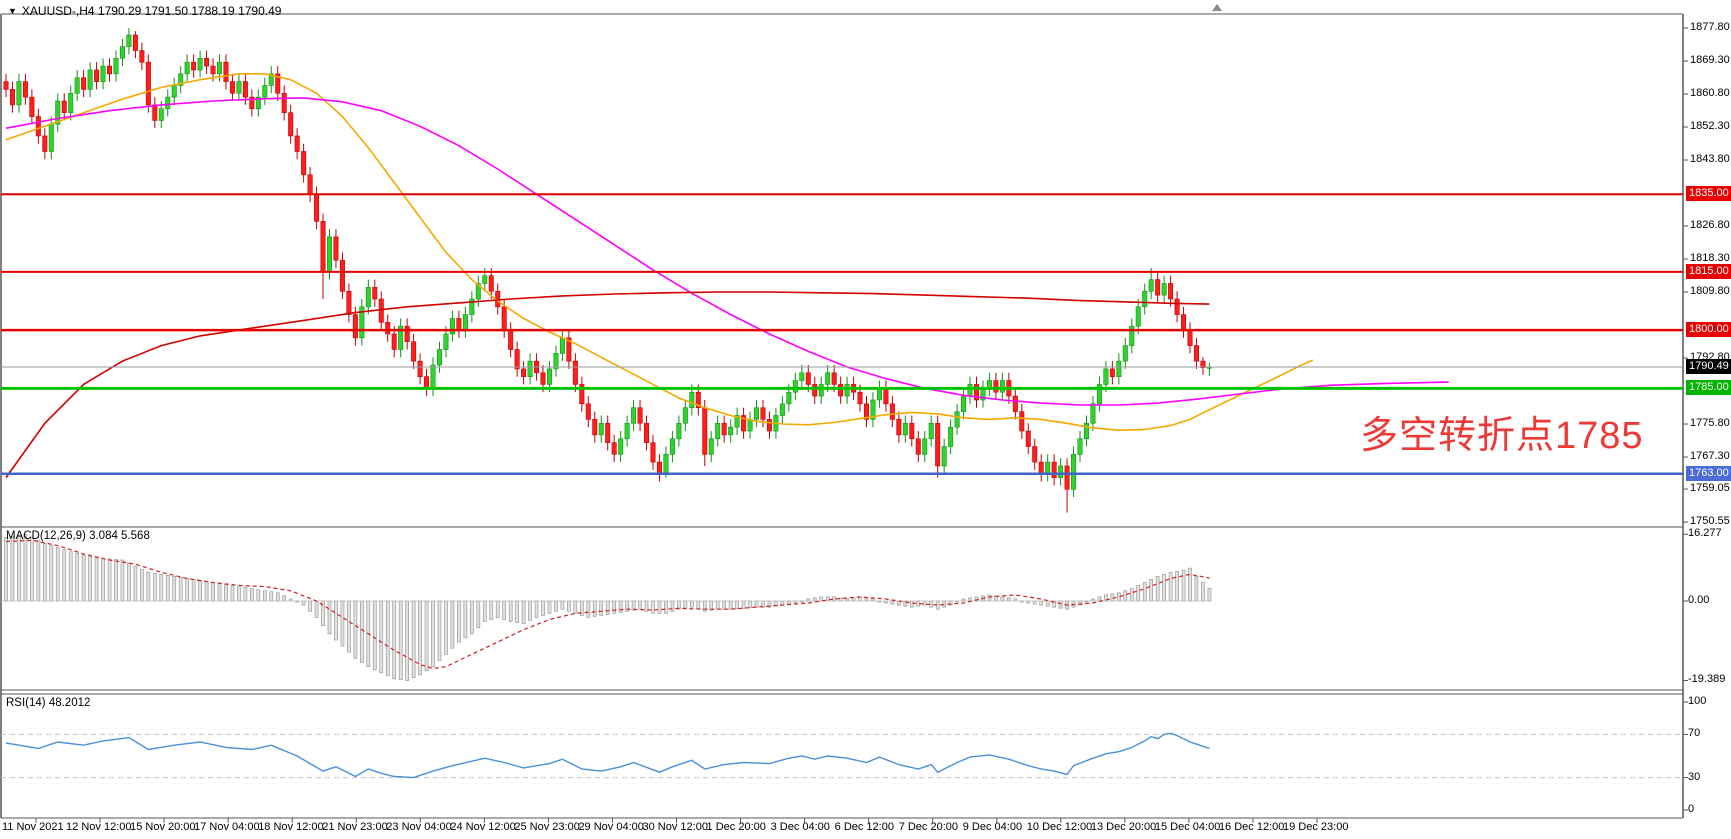 This screenshot has height=839, width=1731. What do you see at coordinates (12, 11) in the screenshot?
I see `symbol-dropdown-icon: ▼` at bounding box center [12, 11].